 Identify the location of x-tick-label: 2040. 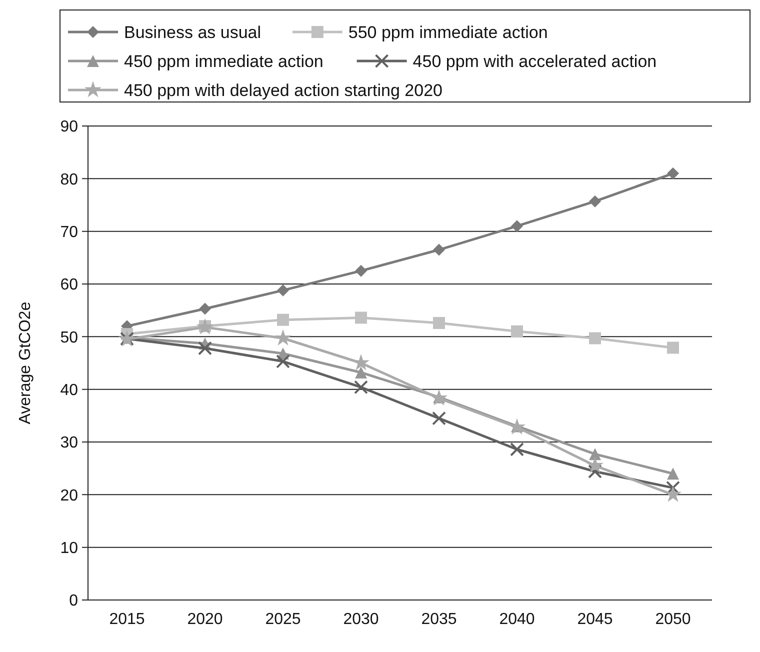
(517, 619).